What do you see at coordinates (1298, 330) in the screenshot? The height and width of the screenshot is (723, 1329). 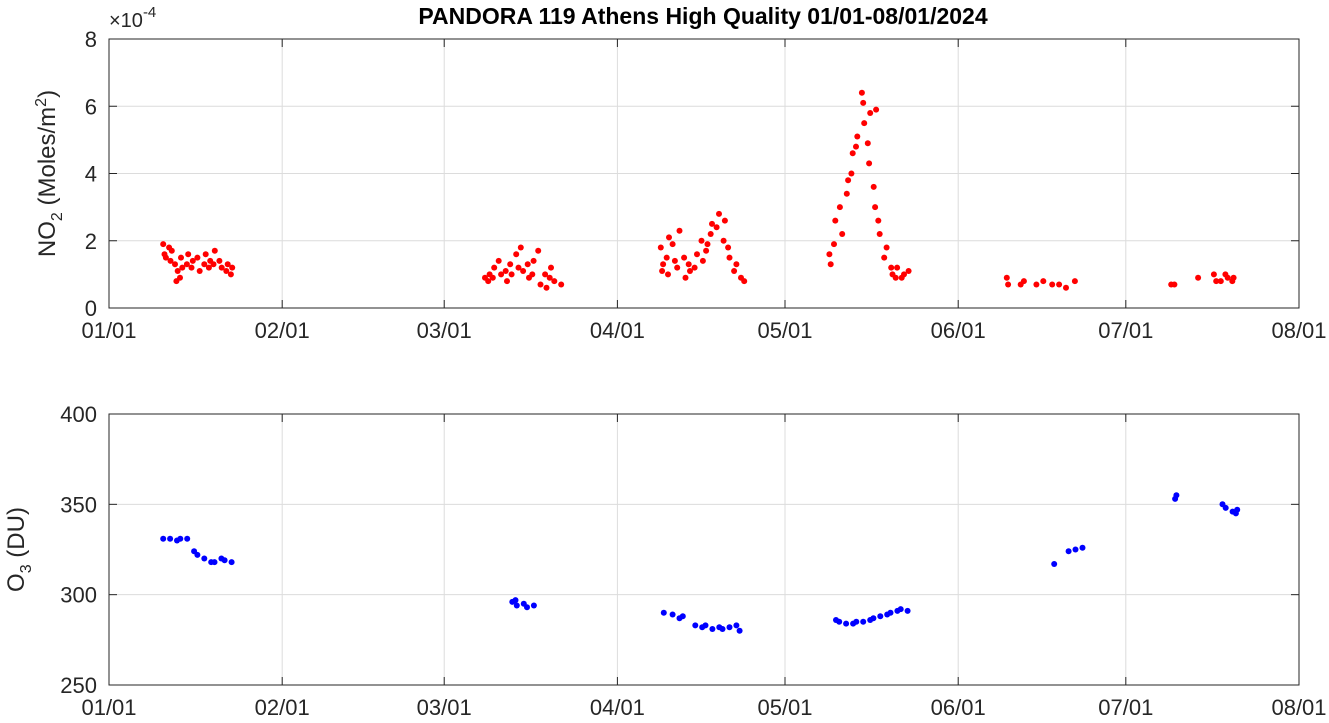 I see `x-tick-label: 08/01` at bounding box center [1298, 330].